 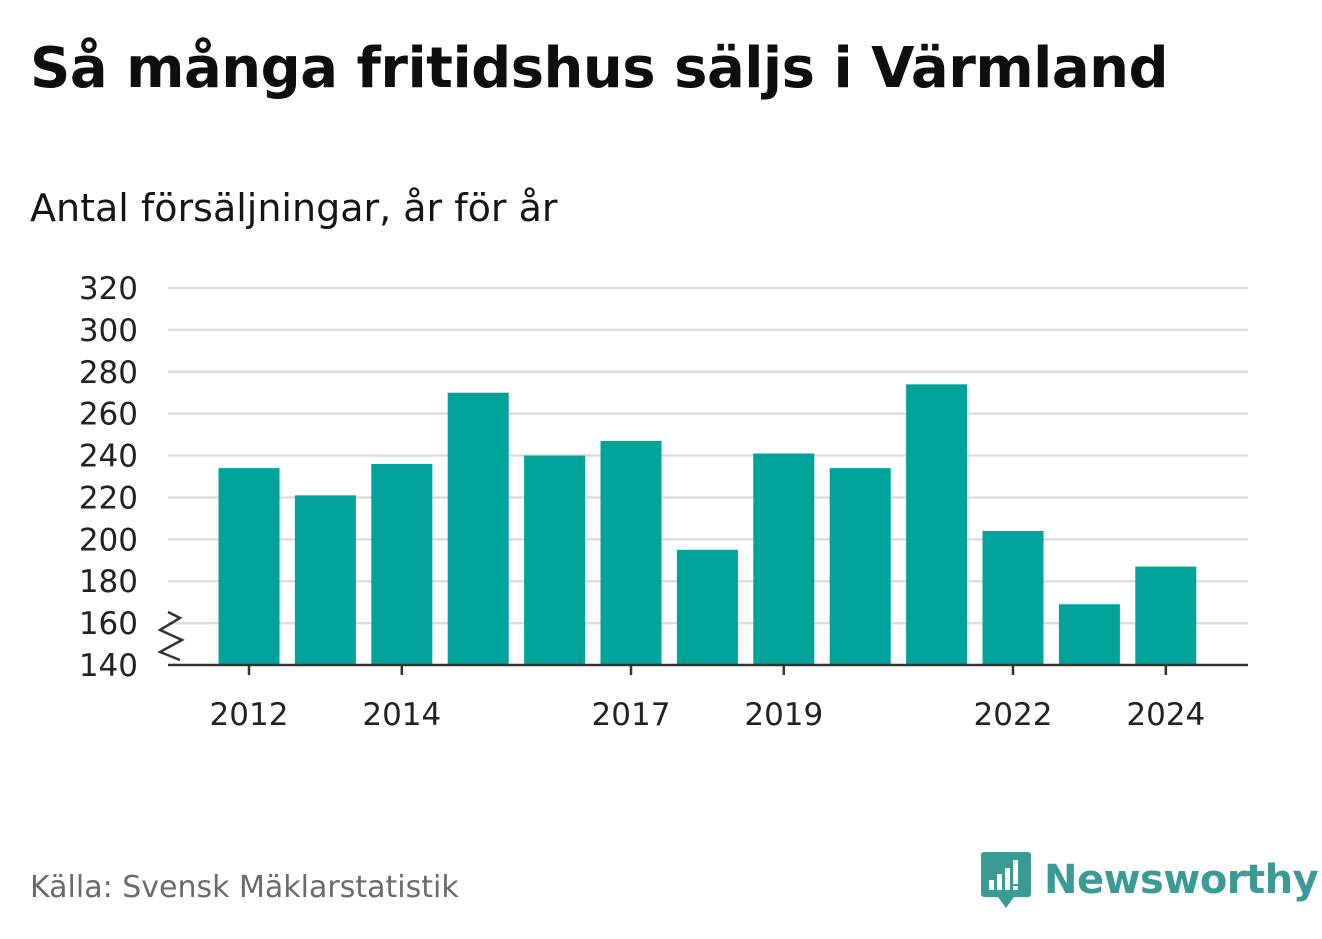 I want to click on bar-2017, so click(x=631, y=552).